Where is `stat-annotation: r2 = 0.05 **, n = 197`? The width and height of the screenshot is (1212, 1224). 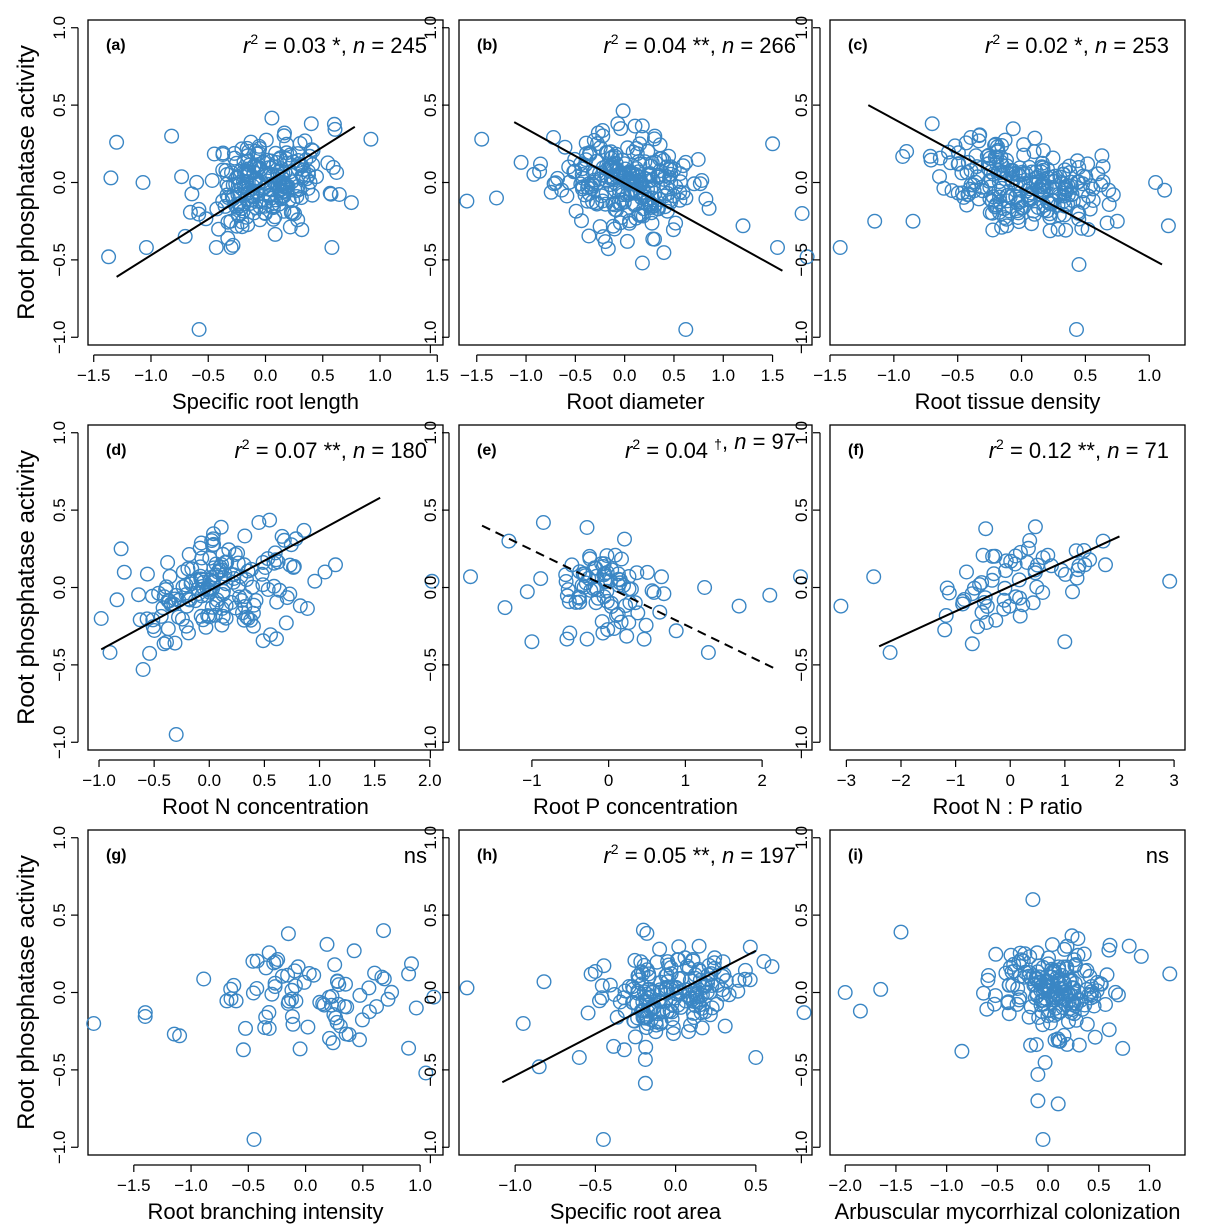
stat-annotation: r2 = 0.05 **, n = 197 is located at coordinates (699, 854).